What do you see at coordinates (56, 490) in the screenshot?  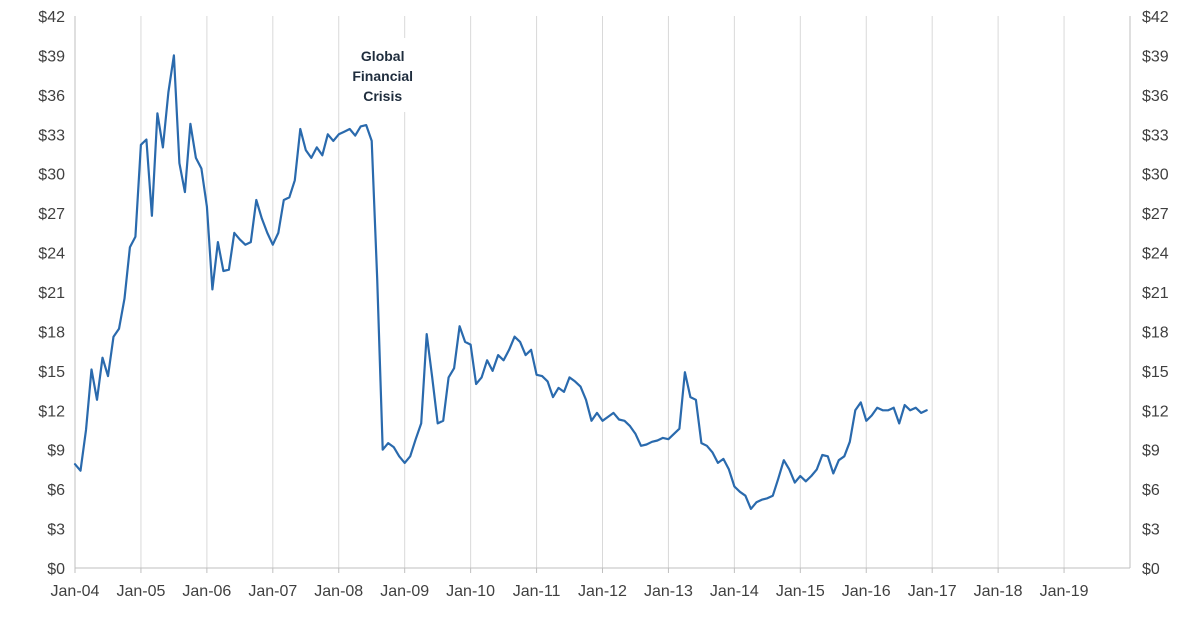 I see `y-tick-label-left: $6` at bounding box center [56, 490].